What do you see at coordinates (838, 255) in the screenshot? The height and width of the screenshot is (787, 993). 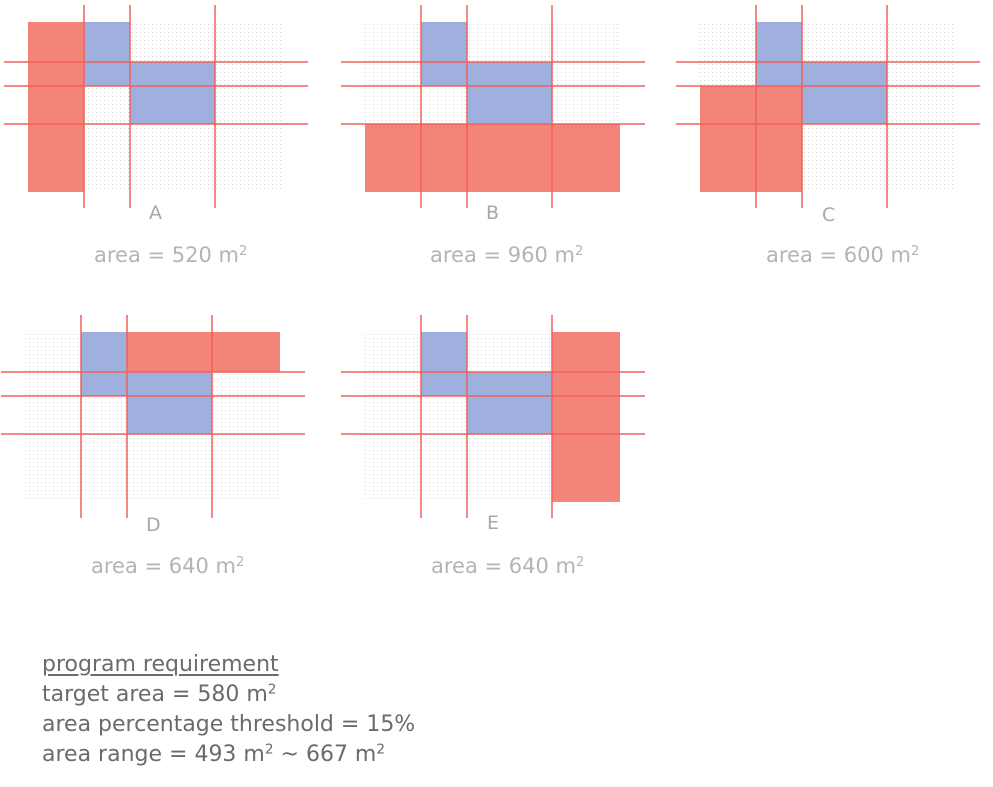 I see `area-text: area = 600 m` at bounding box center [838, 255].